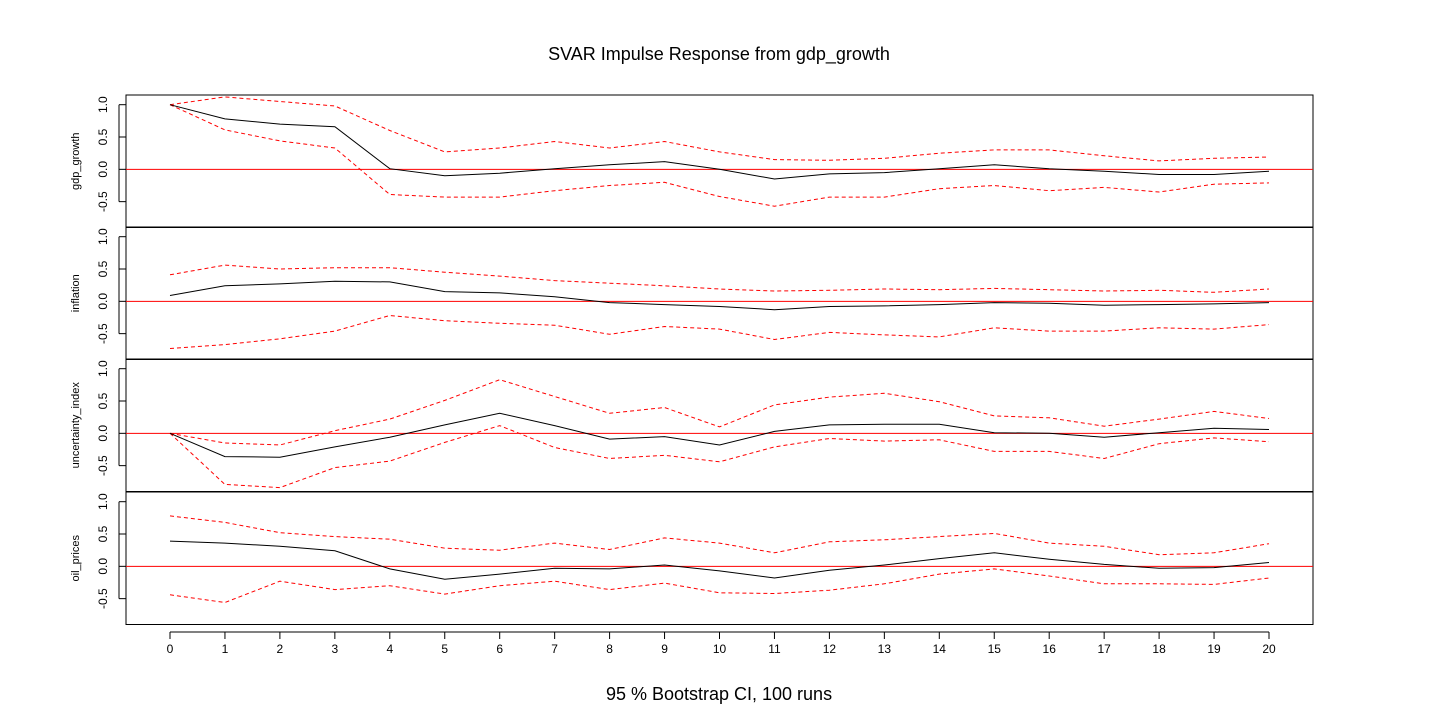 The height and width of the screenshot is (720, 1440). Describe the element at coordinates (554, 649) in the screenshot. I see `x-tick-label: 7` at that location.